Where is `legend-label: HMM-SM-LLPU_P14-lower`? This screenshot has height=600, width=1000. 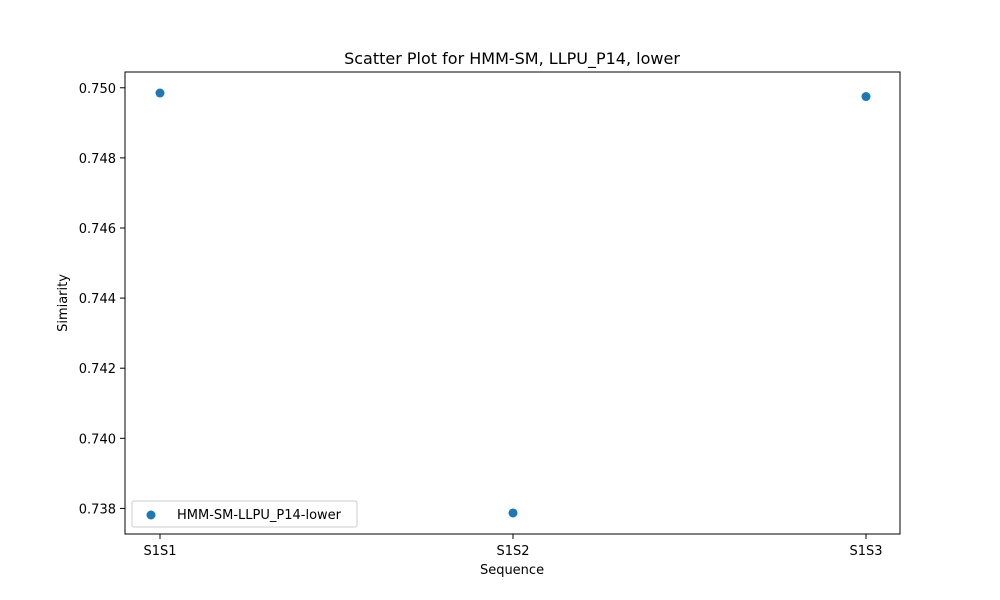
legend-label: HMM-SM-LLPU_P14-lower is located at coordinates (259, 515).